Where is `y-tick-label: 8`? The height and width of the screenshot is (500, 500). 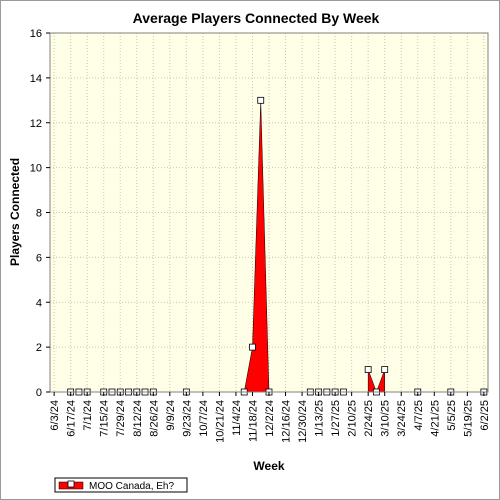 y-tick-label: 8 is located at coordinates (39, 214).